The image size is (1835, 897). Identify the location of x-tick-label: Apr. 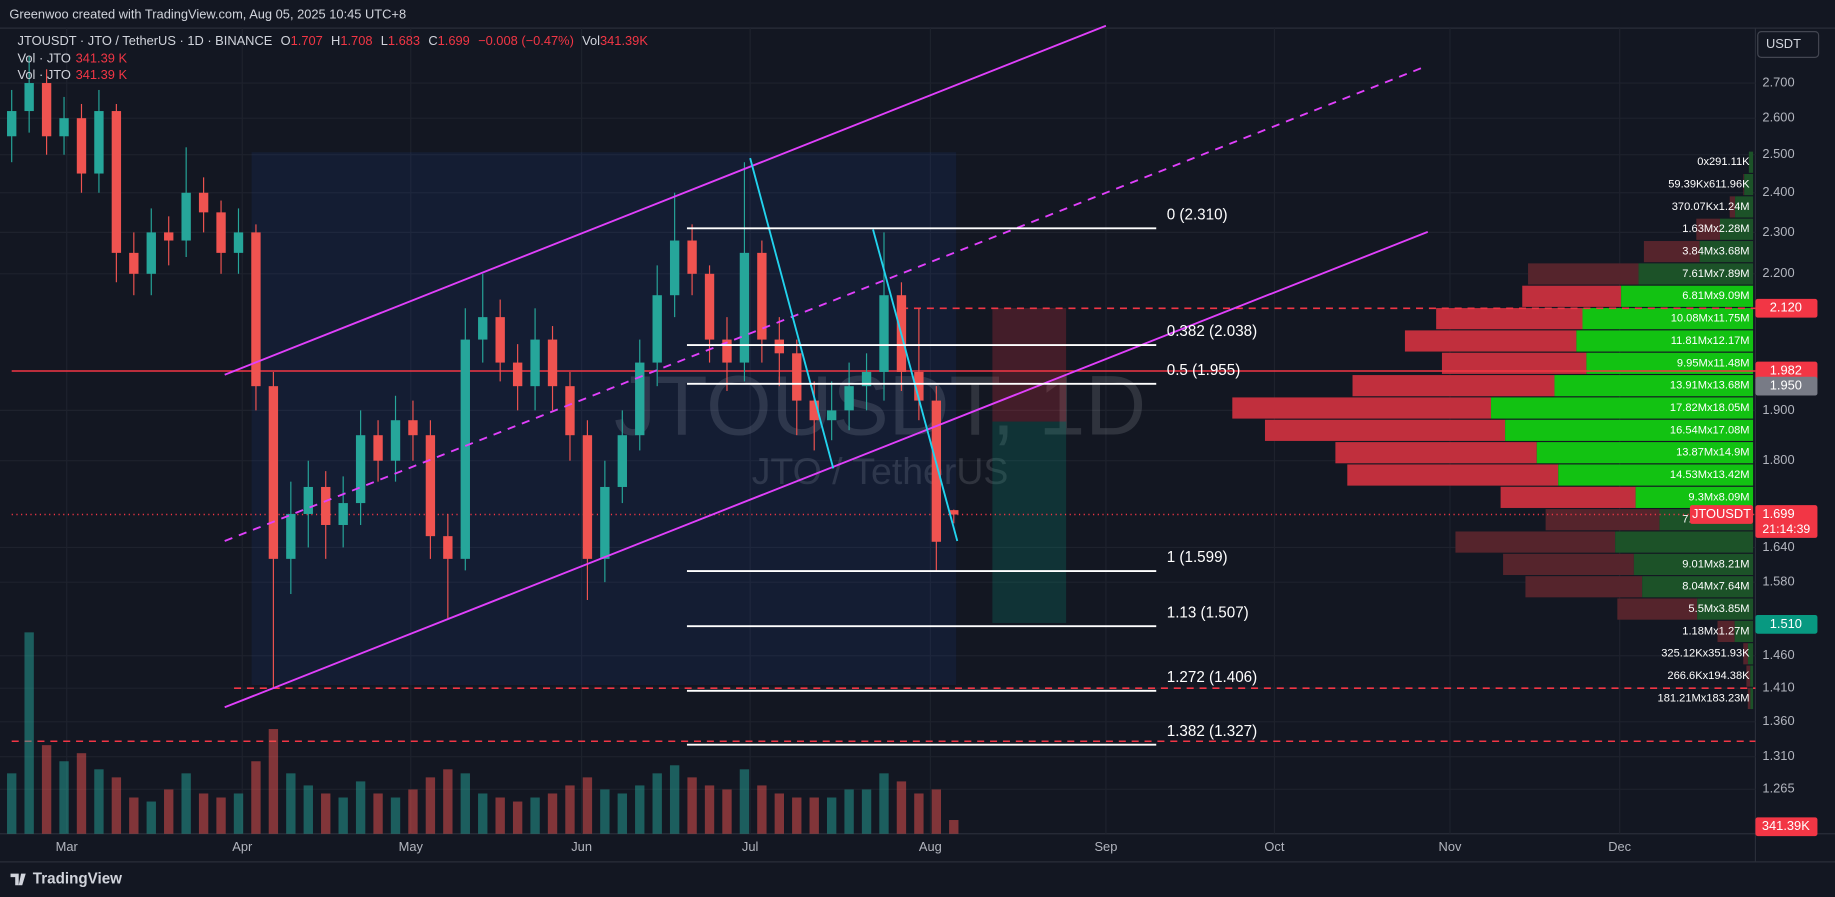
(242, 846).